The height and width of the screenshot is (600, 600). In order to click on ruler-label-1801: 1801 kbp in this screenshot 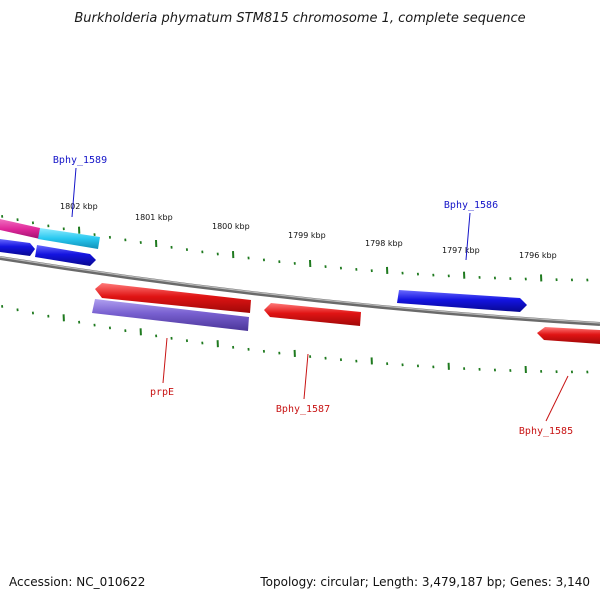, I will do `click(154, 217)`.